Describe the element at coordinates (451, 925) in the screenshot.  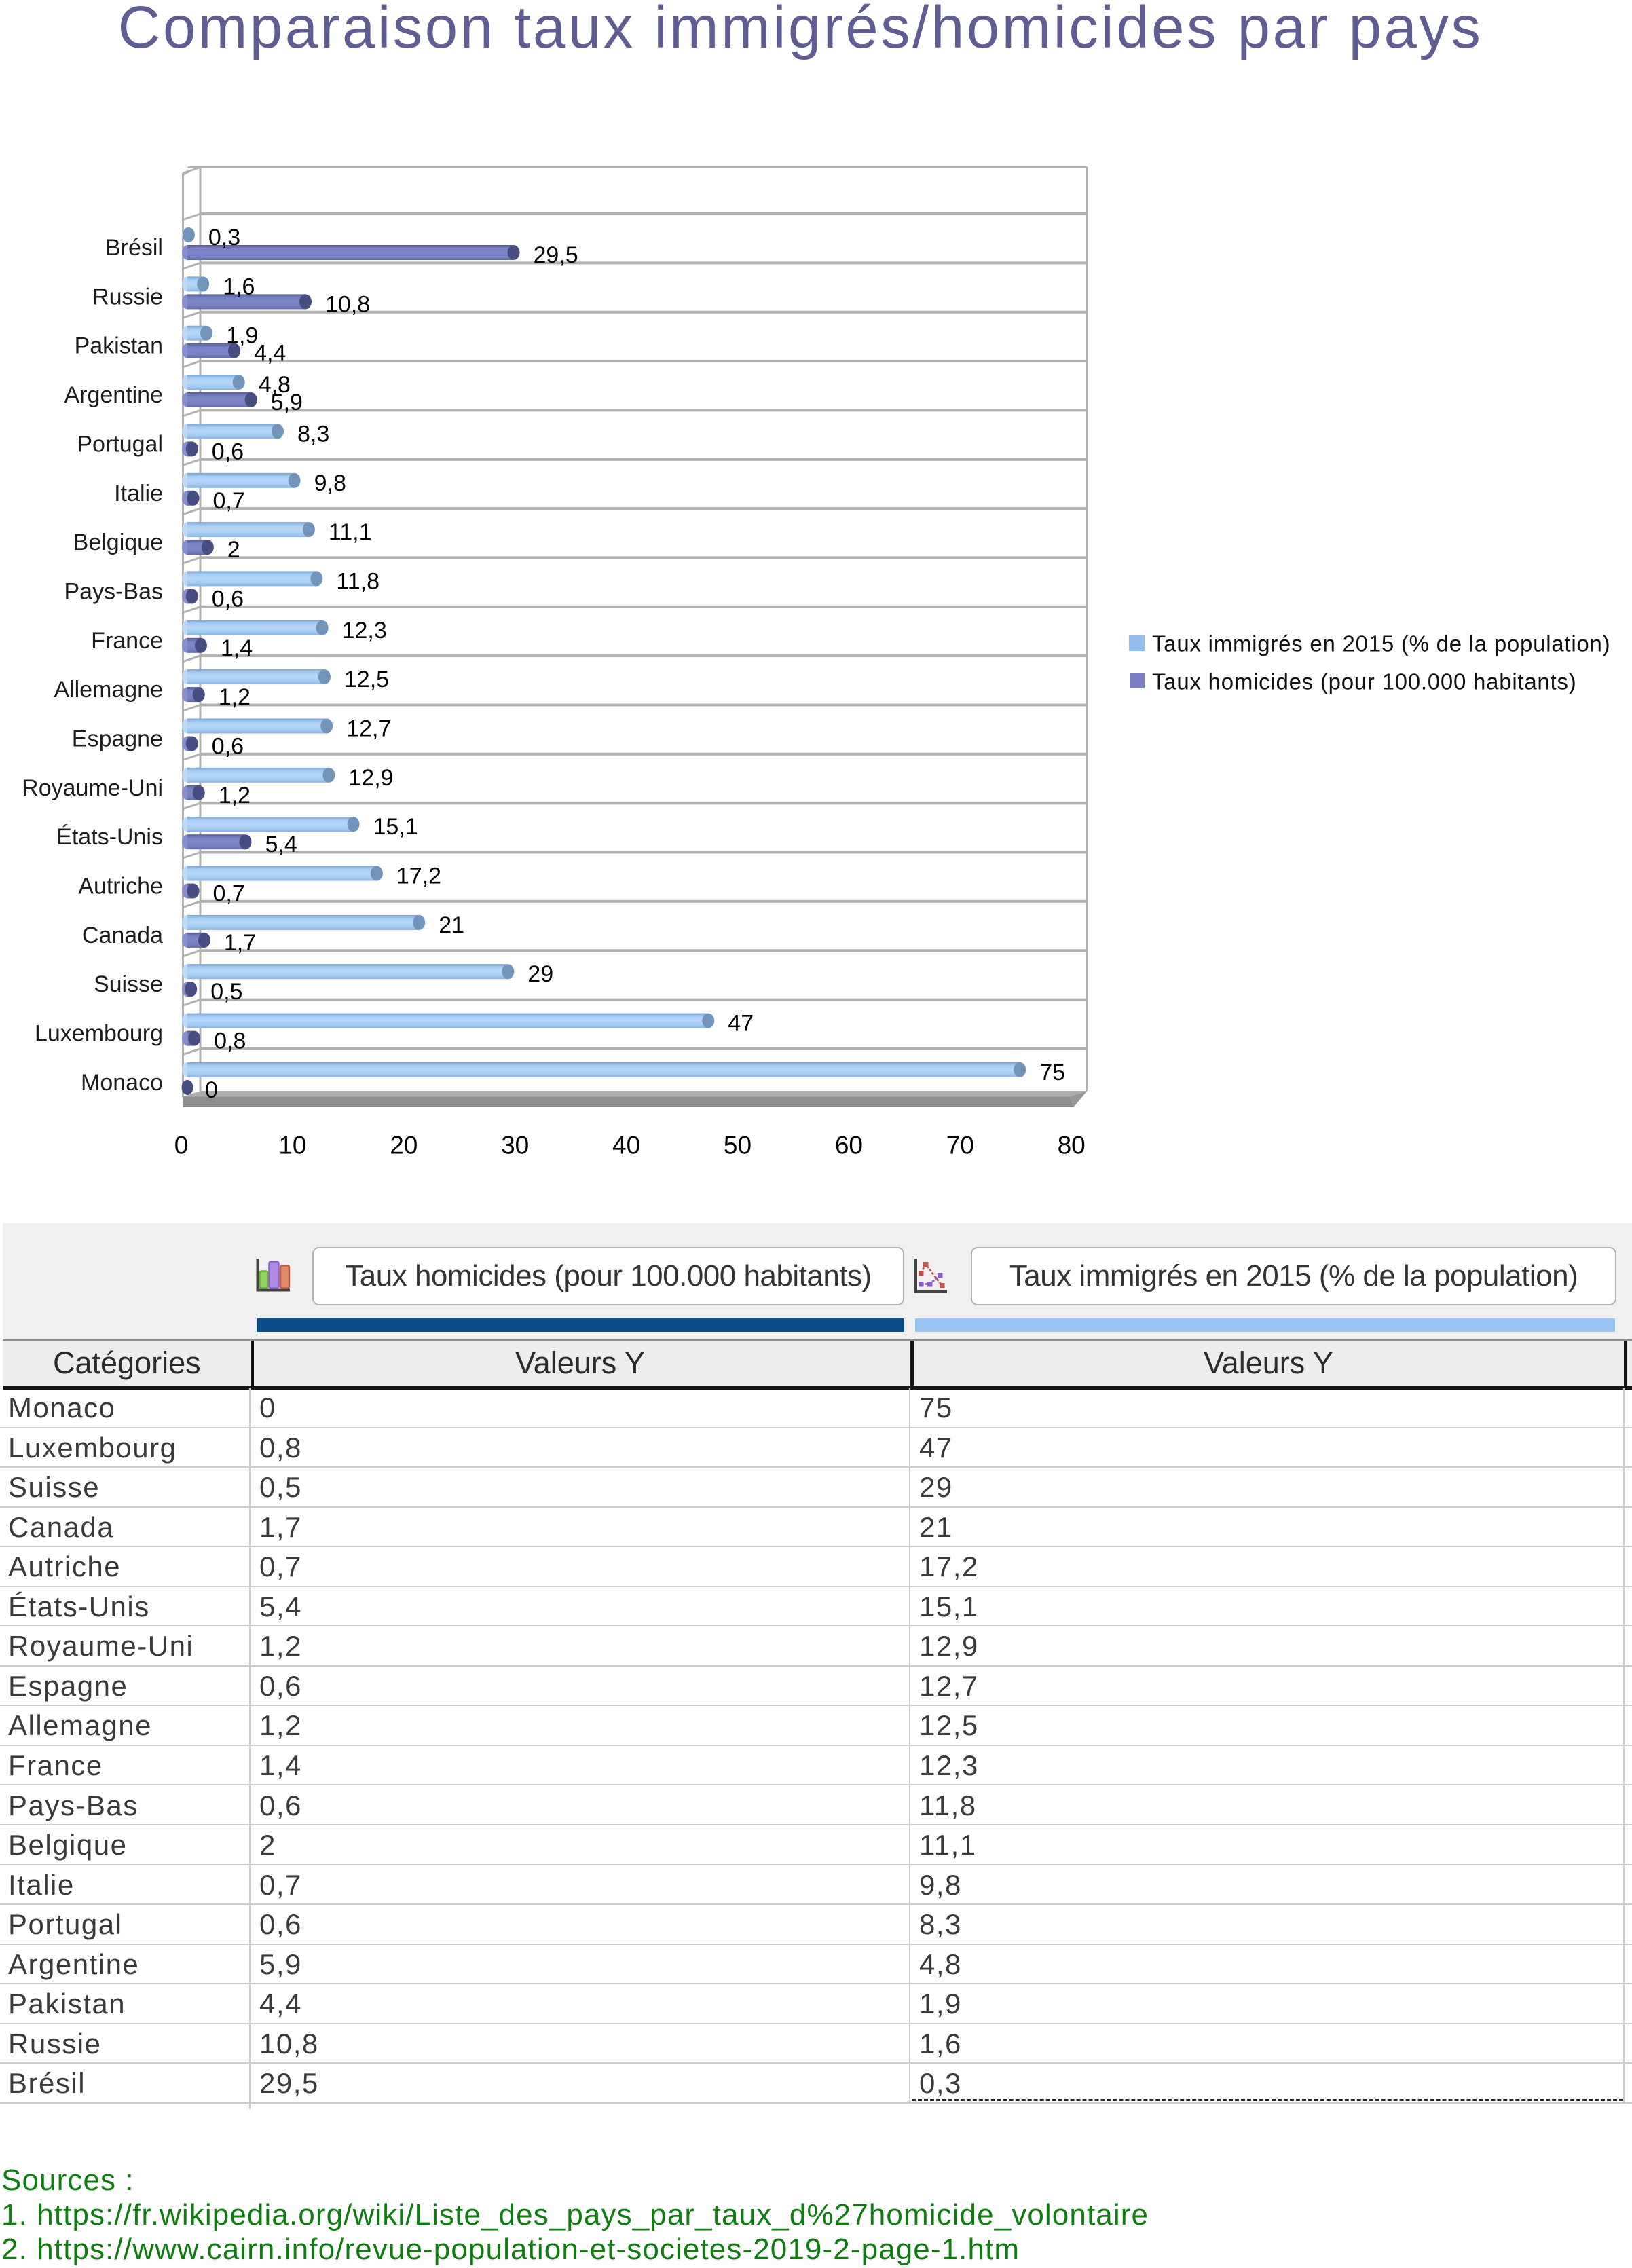
I see `svg-text: 21` at that location.